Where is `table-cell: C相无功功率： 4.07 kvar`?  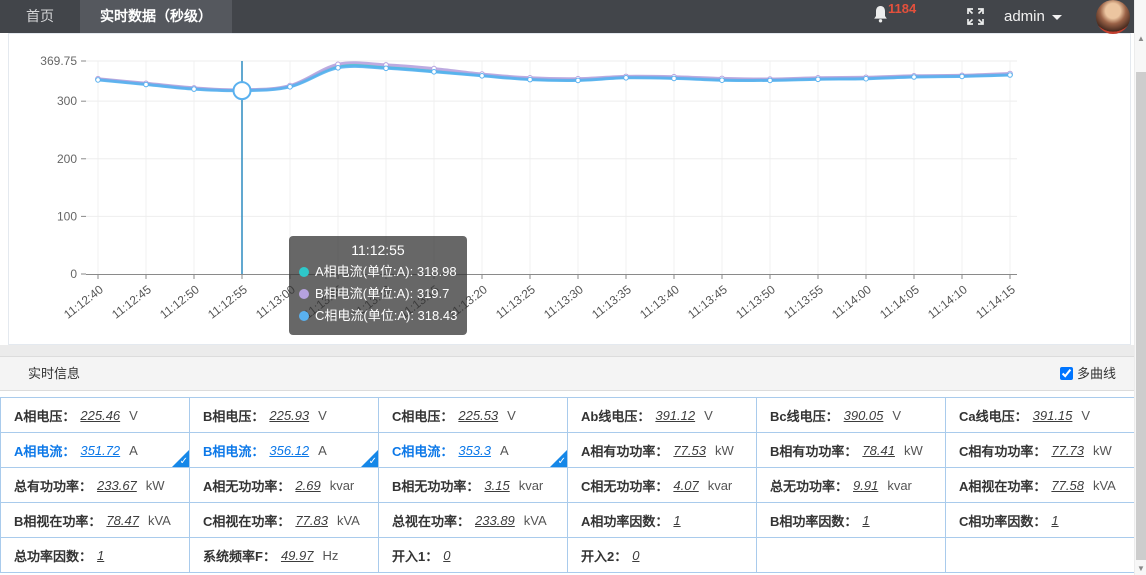
table-cell: C相无功功率： 4.07 kvar is located at coordinates (662, 485).